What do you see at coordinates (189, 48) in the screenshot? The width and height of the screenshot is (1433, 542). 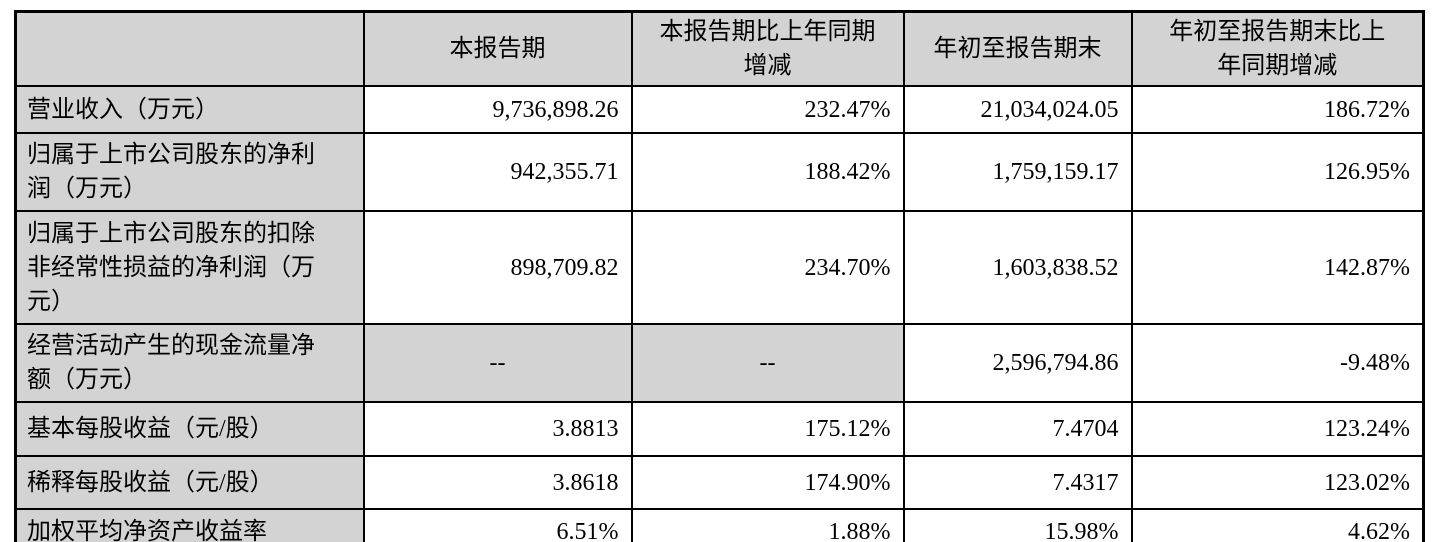 I see `corner-header-cell` at bounding box center [189, 48].